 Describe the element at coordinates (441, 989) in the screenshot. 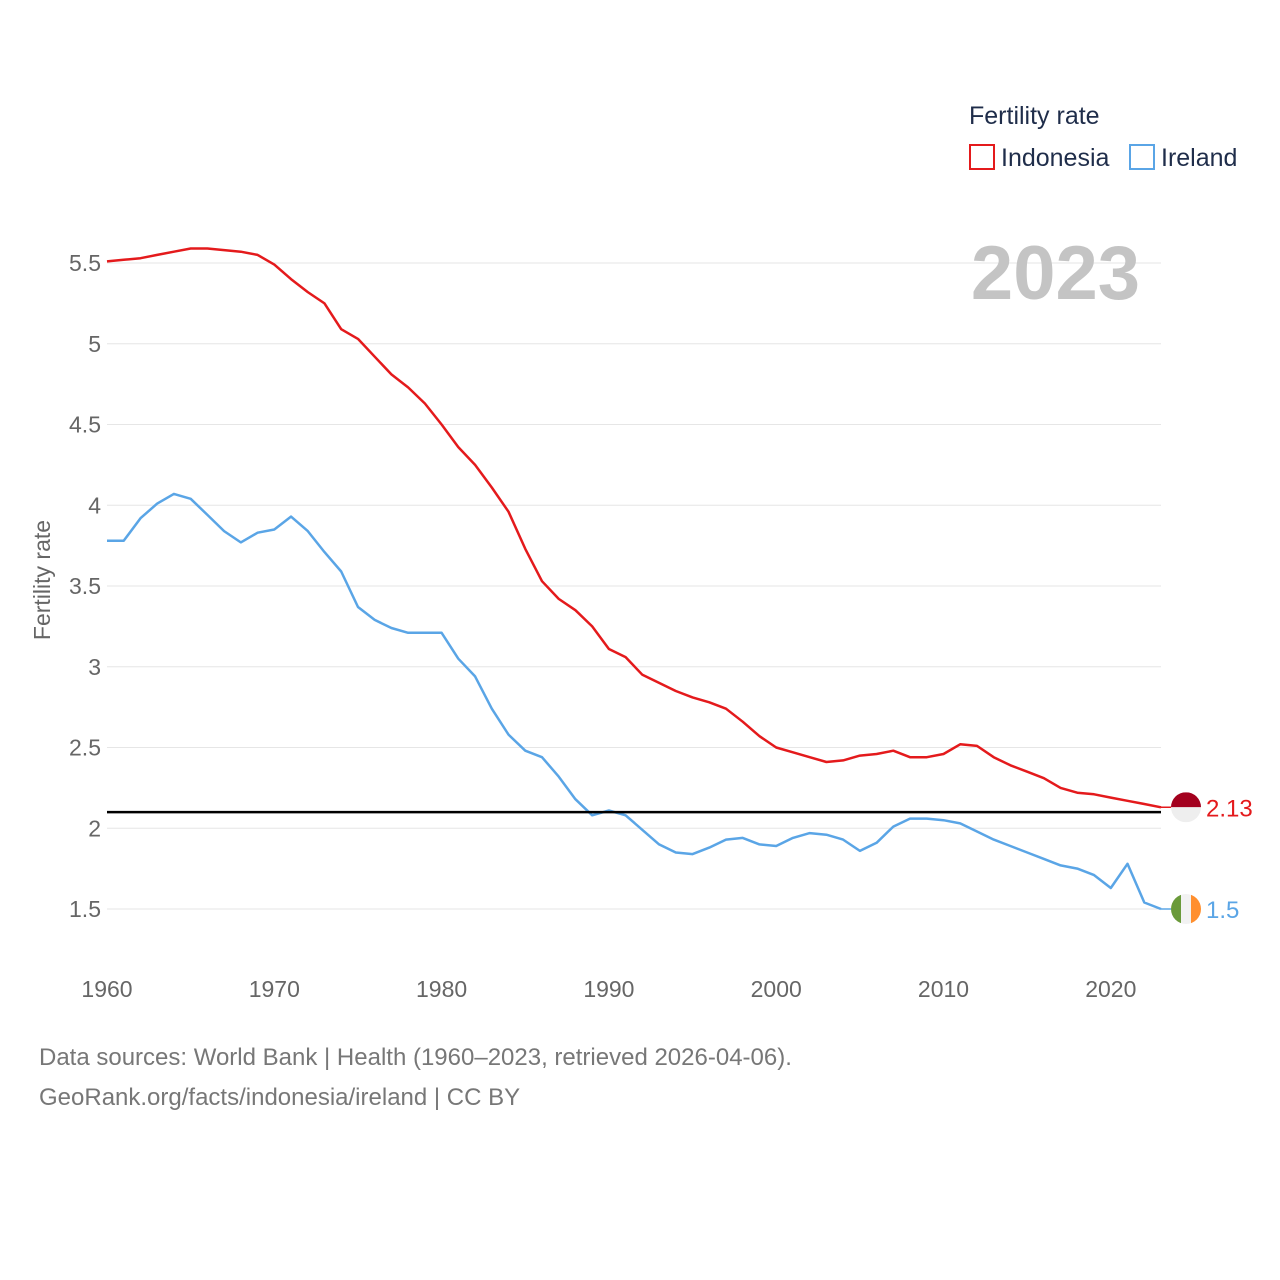

I see `x-tick-label-1980: 1980` at that location.